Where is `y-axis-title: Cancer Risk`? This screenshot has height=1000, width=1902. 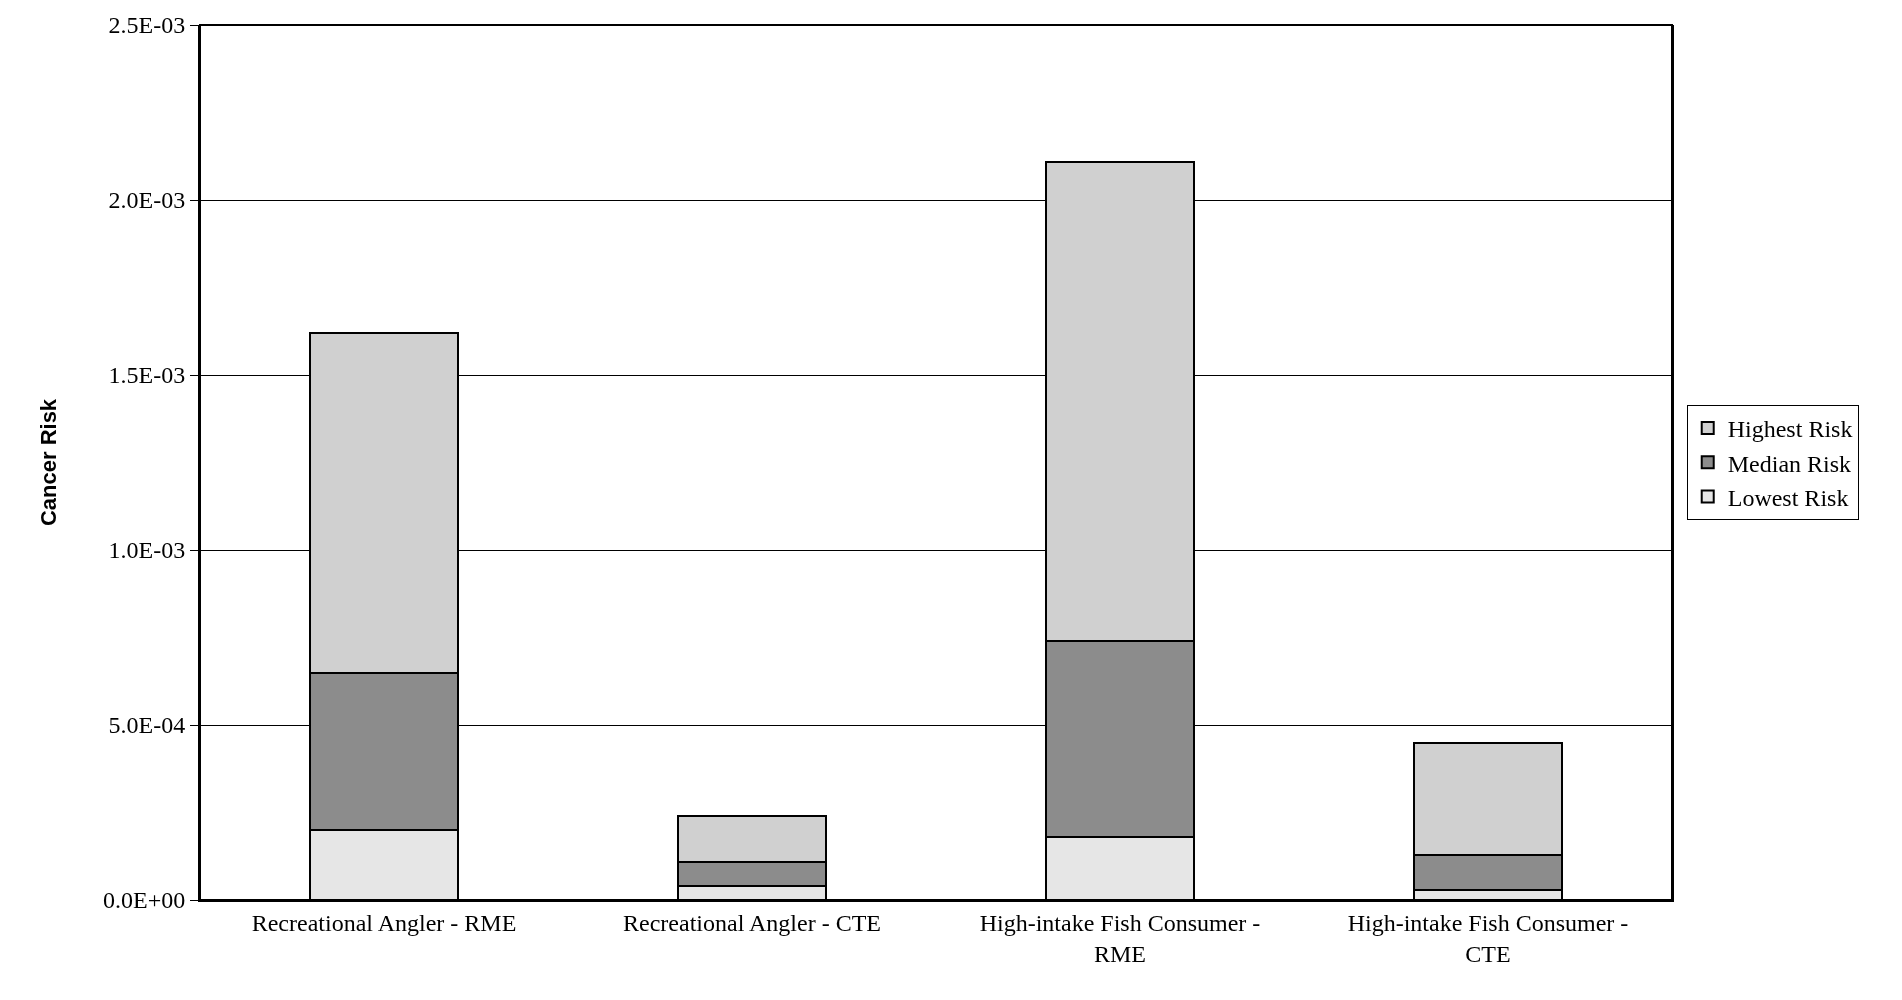
y-axis-title: Cancer Risk is located at coordinates (49, 462).